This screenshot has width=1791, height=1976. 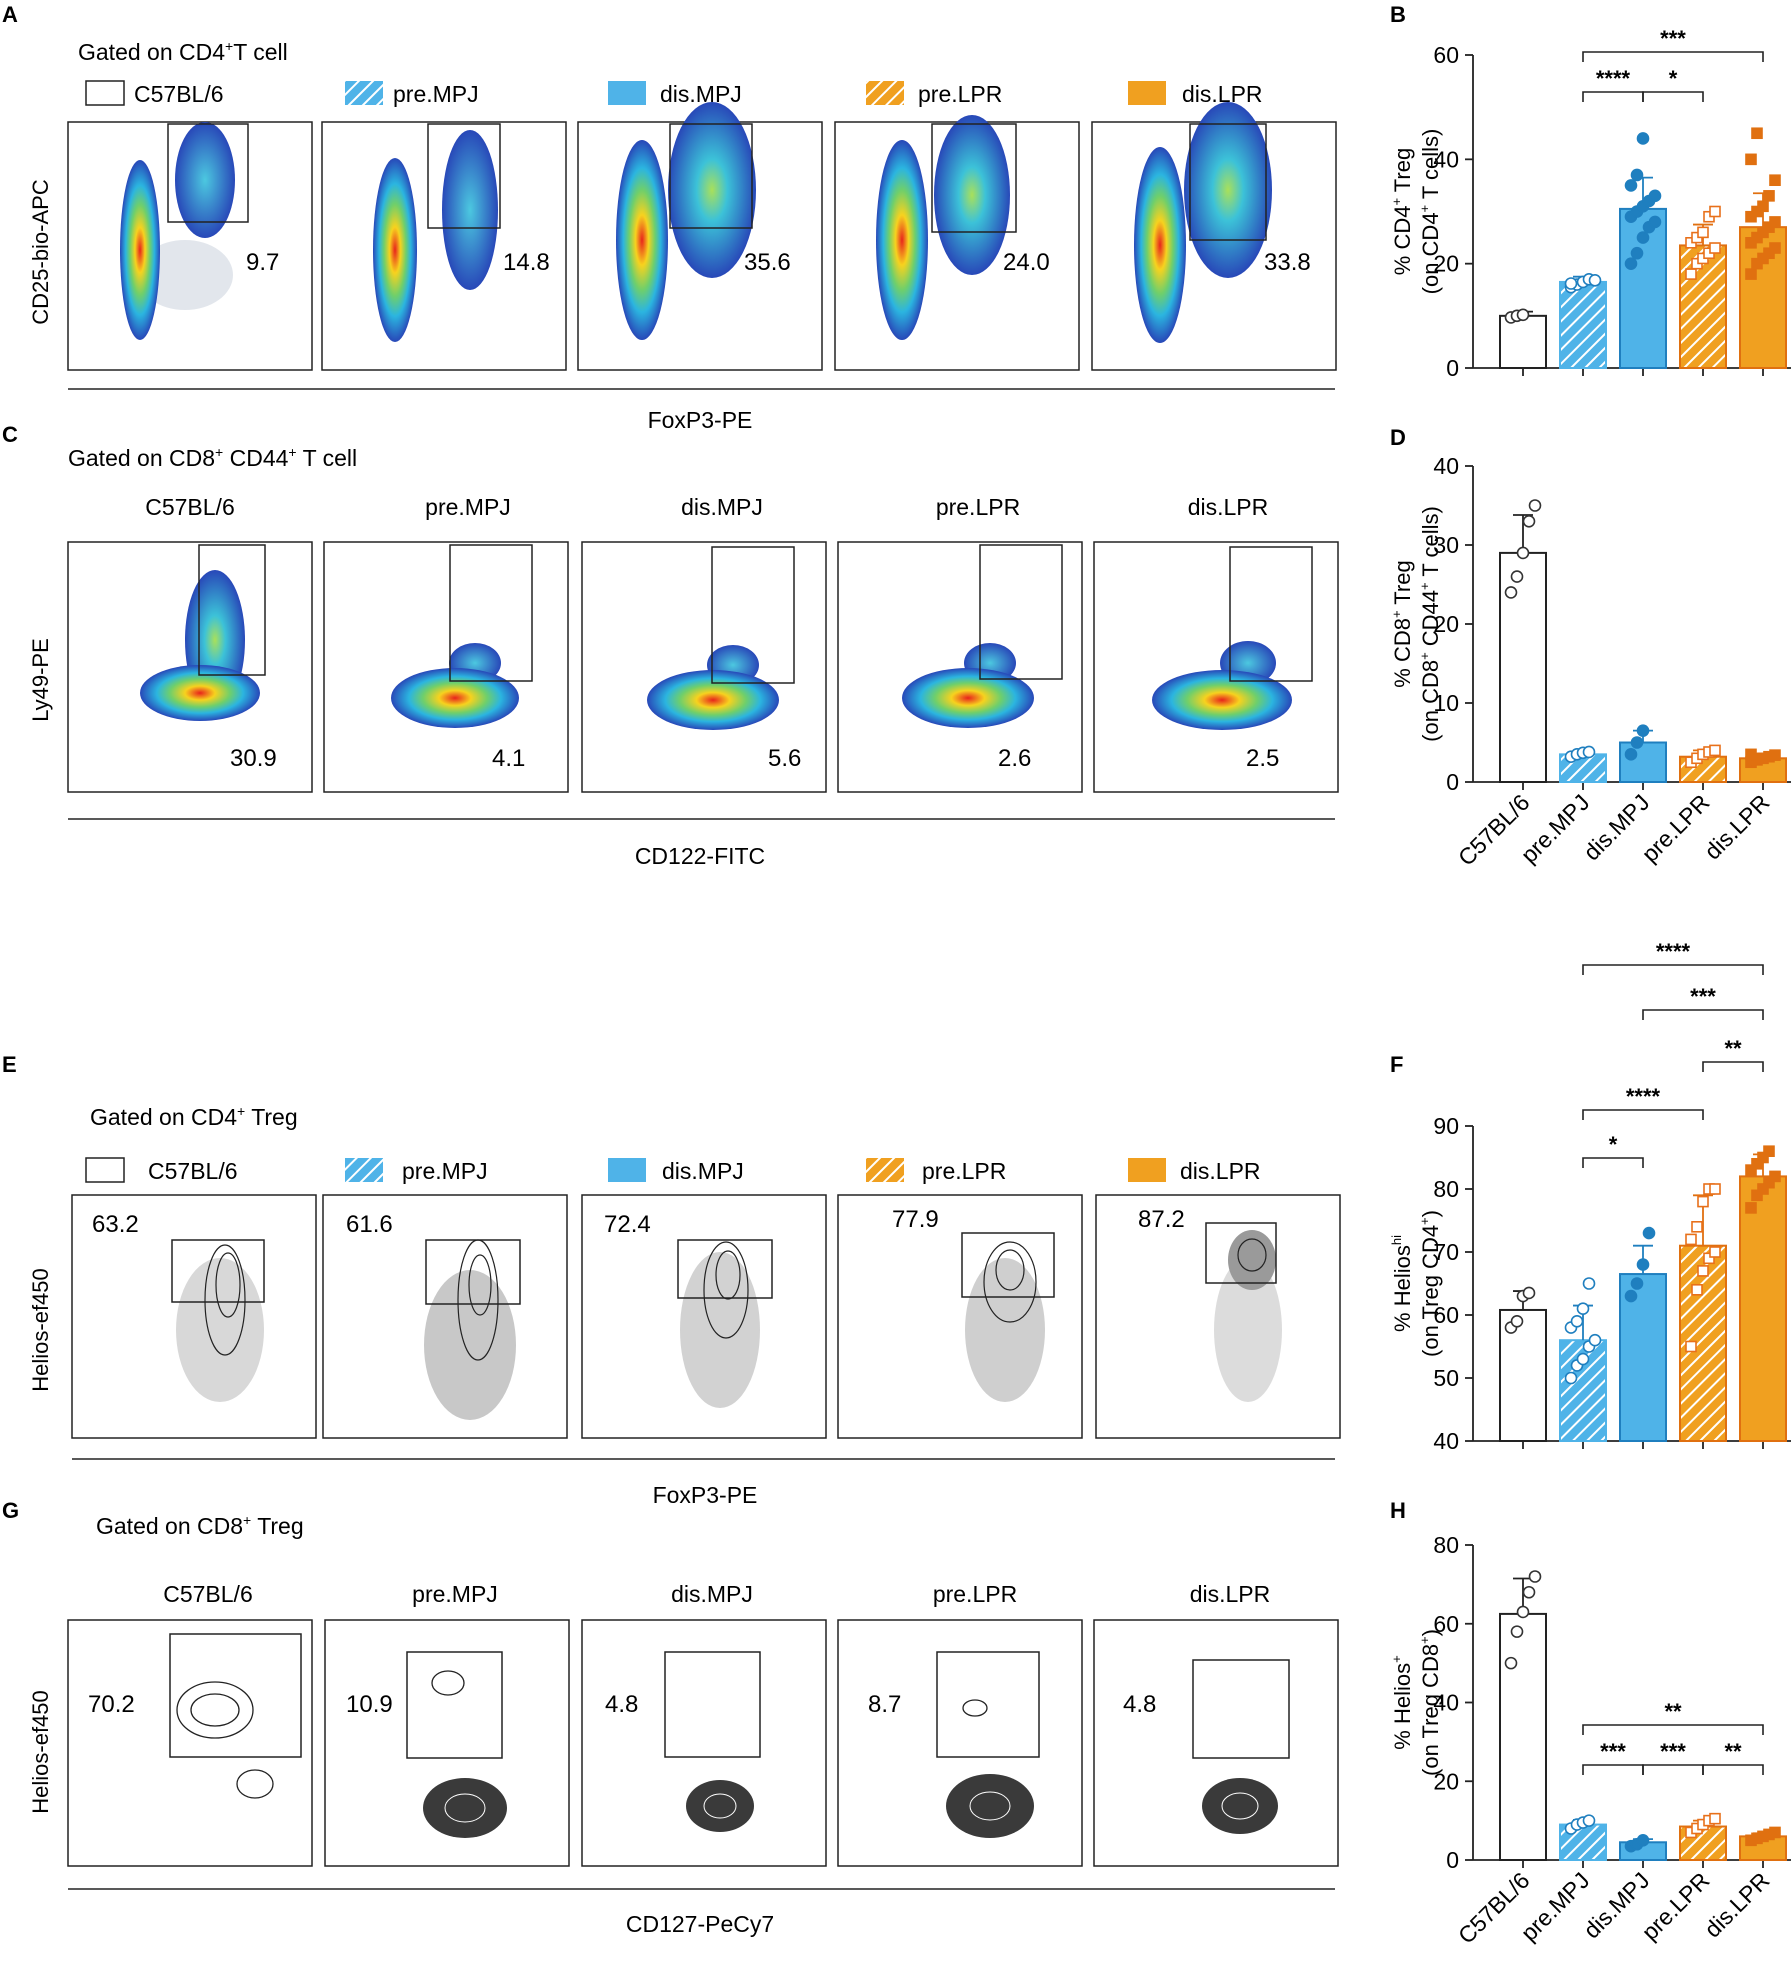 I want to click on chart-b-ylabel-line2-sup: +, so click(x=1424, y=209).